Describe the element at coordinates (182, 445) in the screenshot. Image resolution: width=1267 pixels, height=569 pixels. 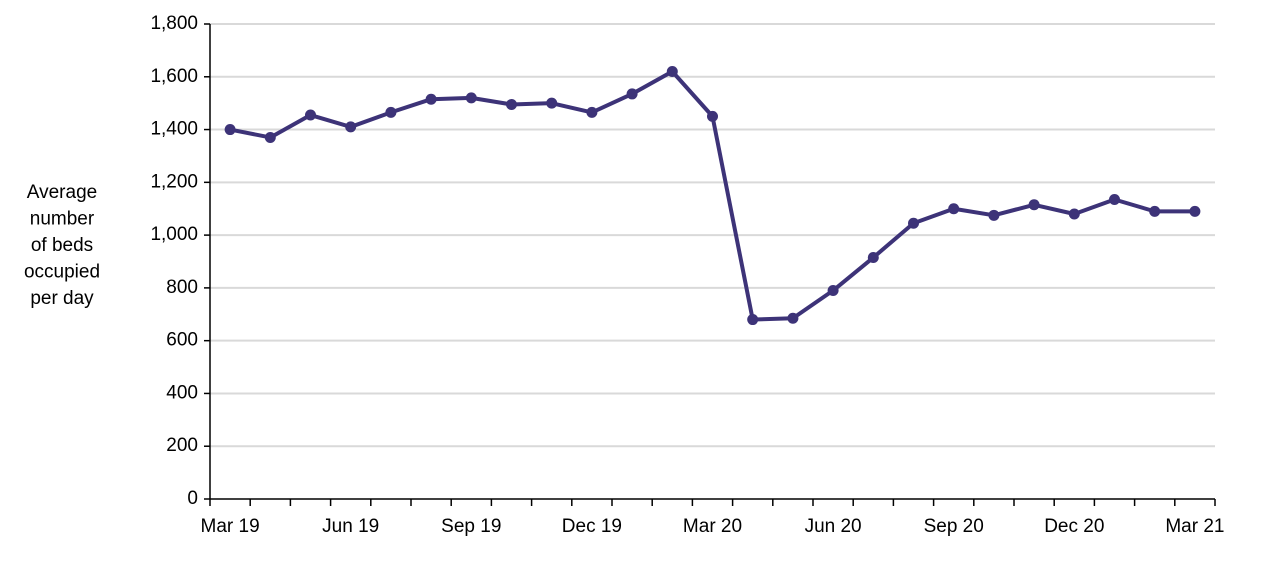
I see `y-tick-label: 200` at that location.